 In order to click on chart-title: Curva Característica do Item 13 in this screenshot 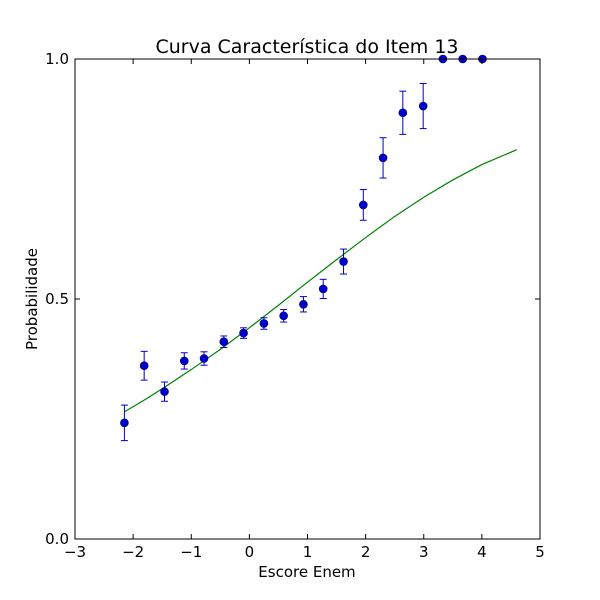, I will do `click(306, 47)`.